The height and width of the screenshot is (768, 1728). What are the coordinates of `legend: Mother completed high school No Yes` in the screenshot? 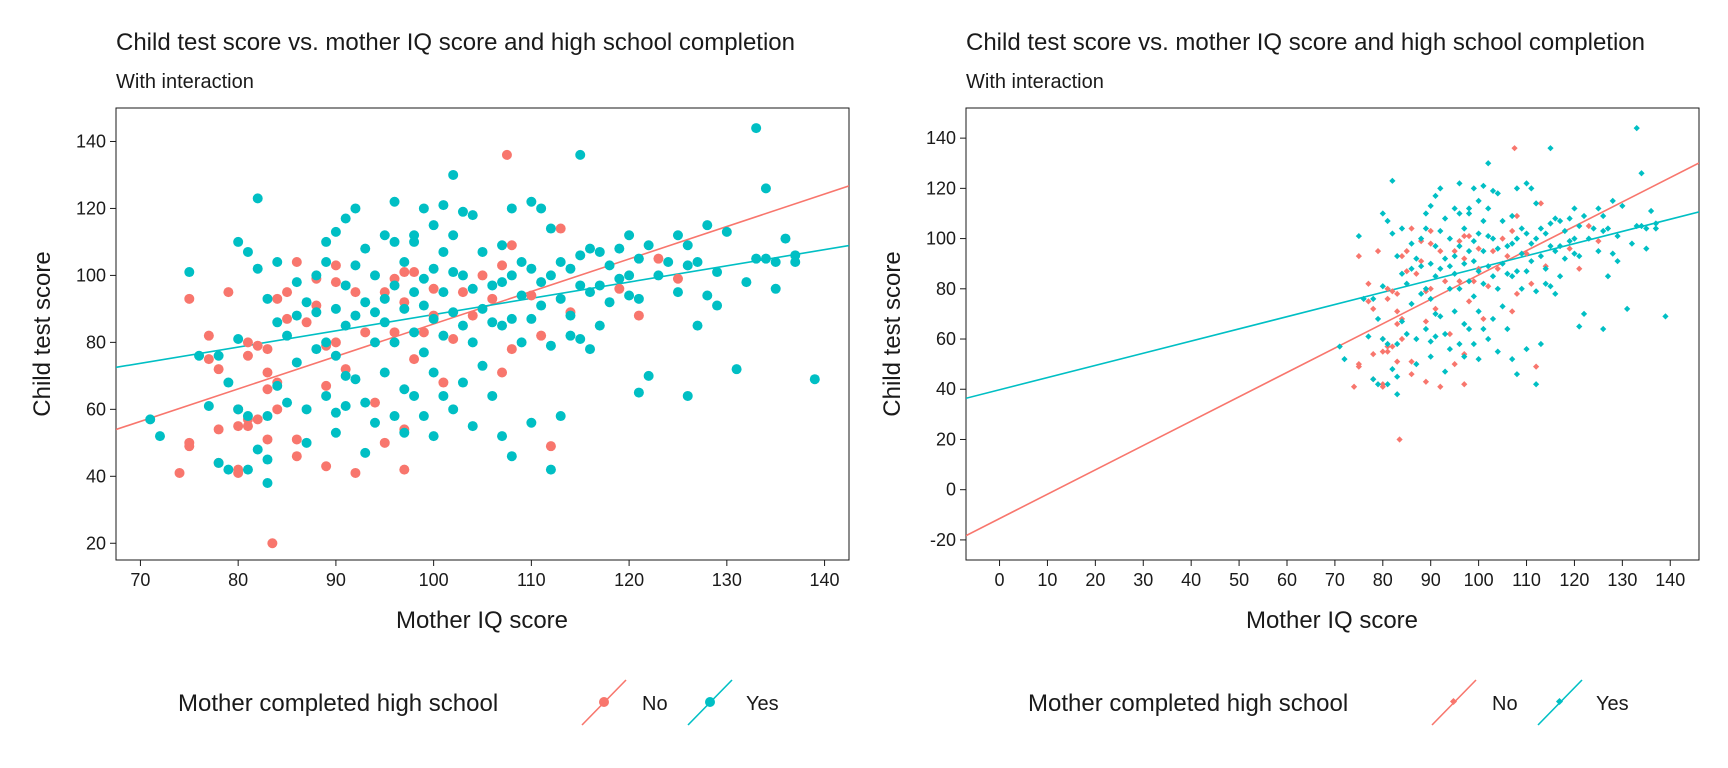 It's located at (1328, 702).